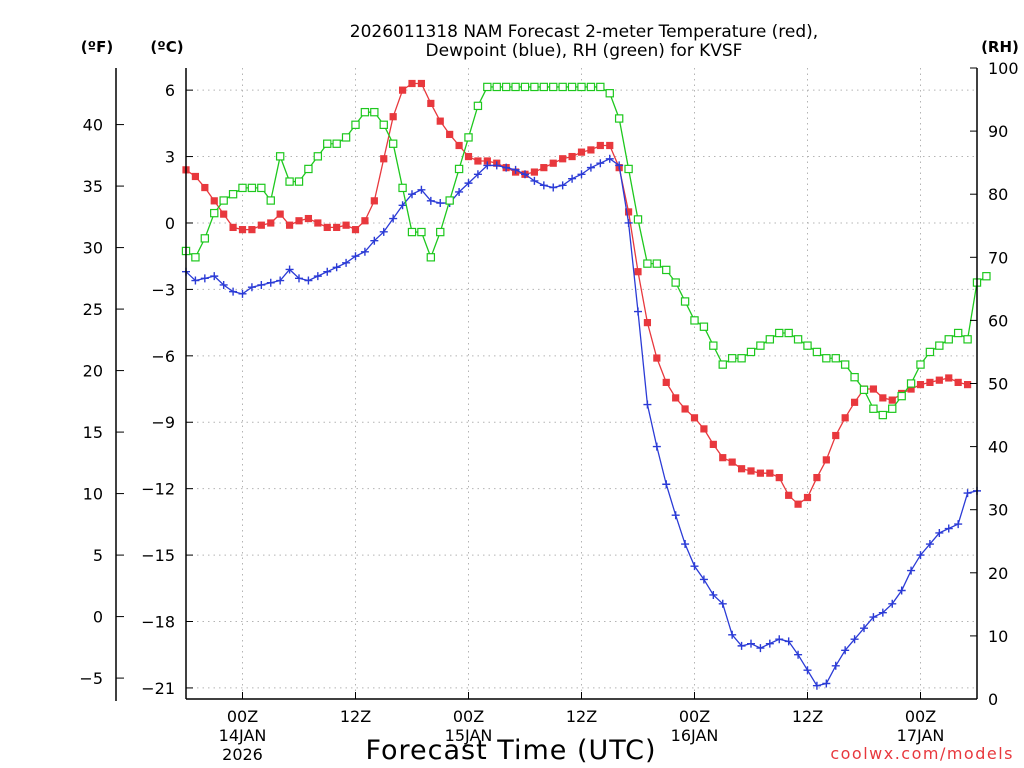 Image resolution: width=1024 pixels, height=768 pixels. Describe the element at coordinates (993, 699) in the screenshot. I see `rh-tick-label: 0` at that location.